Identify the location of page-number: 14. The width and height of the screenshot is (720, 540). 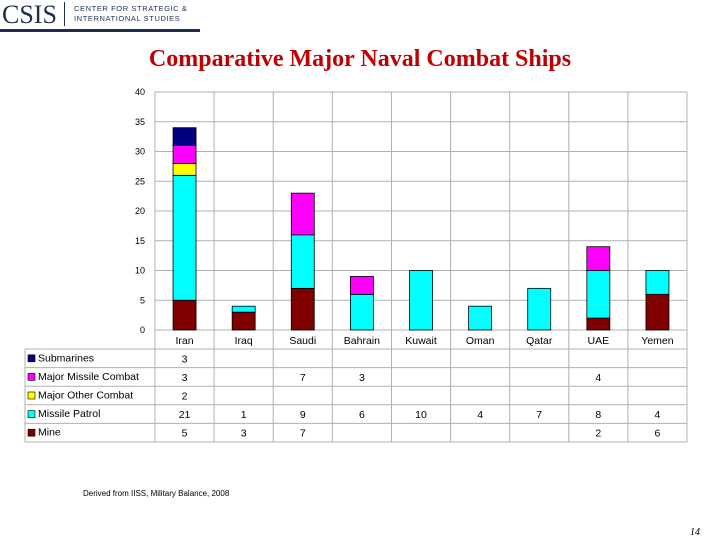
(695, 532).